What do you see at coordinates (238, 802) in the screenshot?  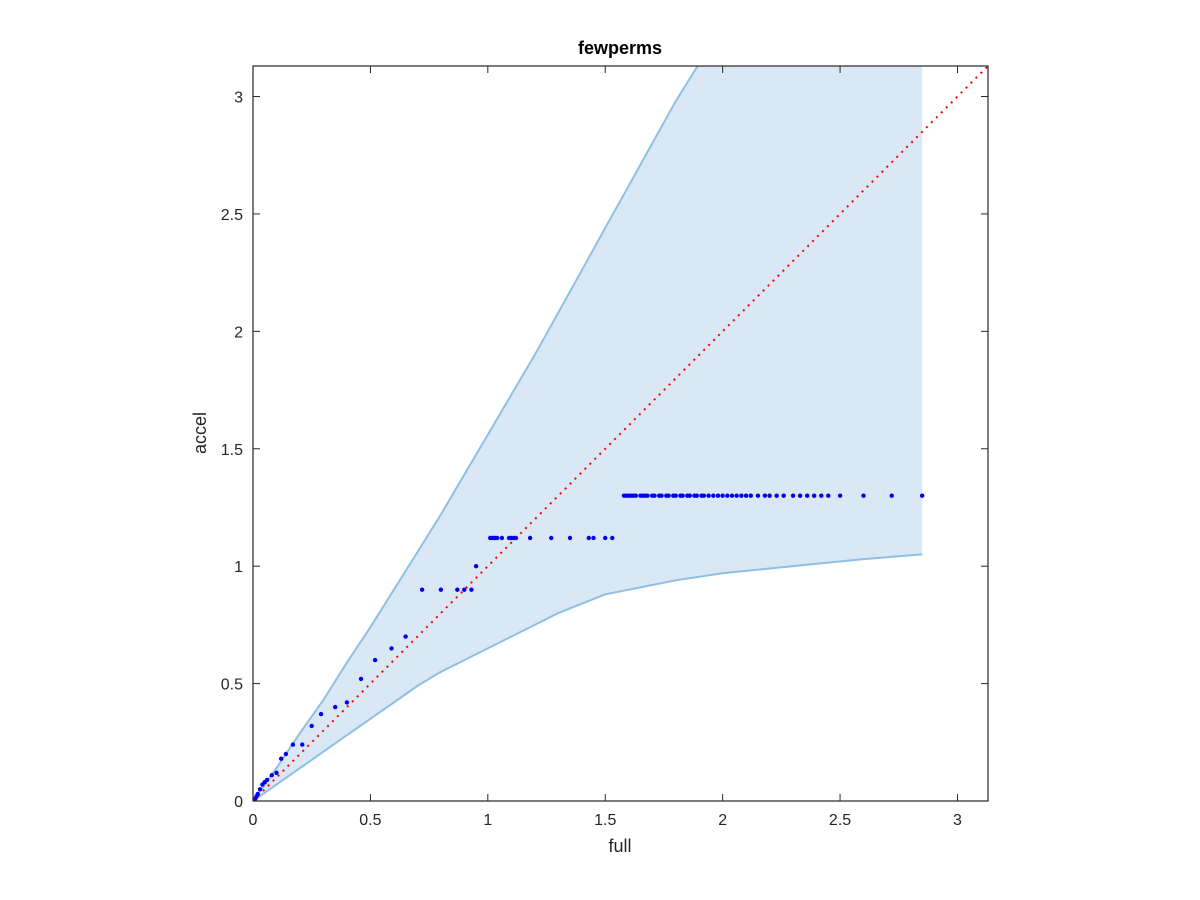 I see `y-tick-label: 0` at bounding box center [238, 802].